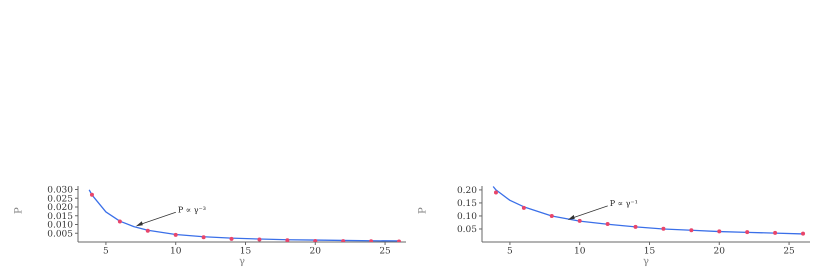  What do you see at coordinates (60, 191) in the screenshot?
I see `y-tick-label: 0.030` at bounding box center [60, 191].